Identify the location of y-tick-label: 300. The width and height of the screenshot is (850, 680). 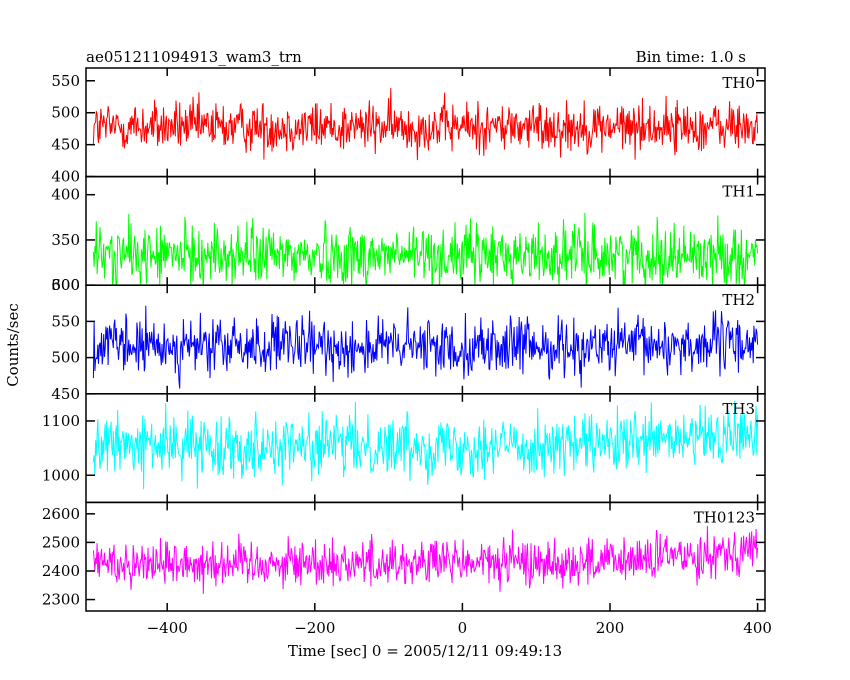
(65, 285).